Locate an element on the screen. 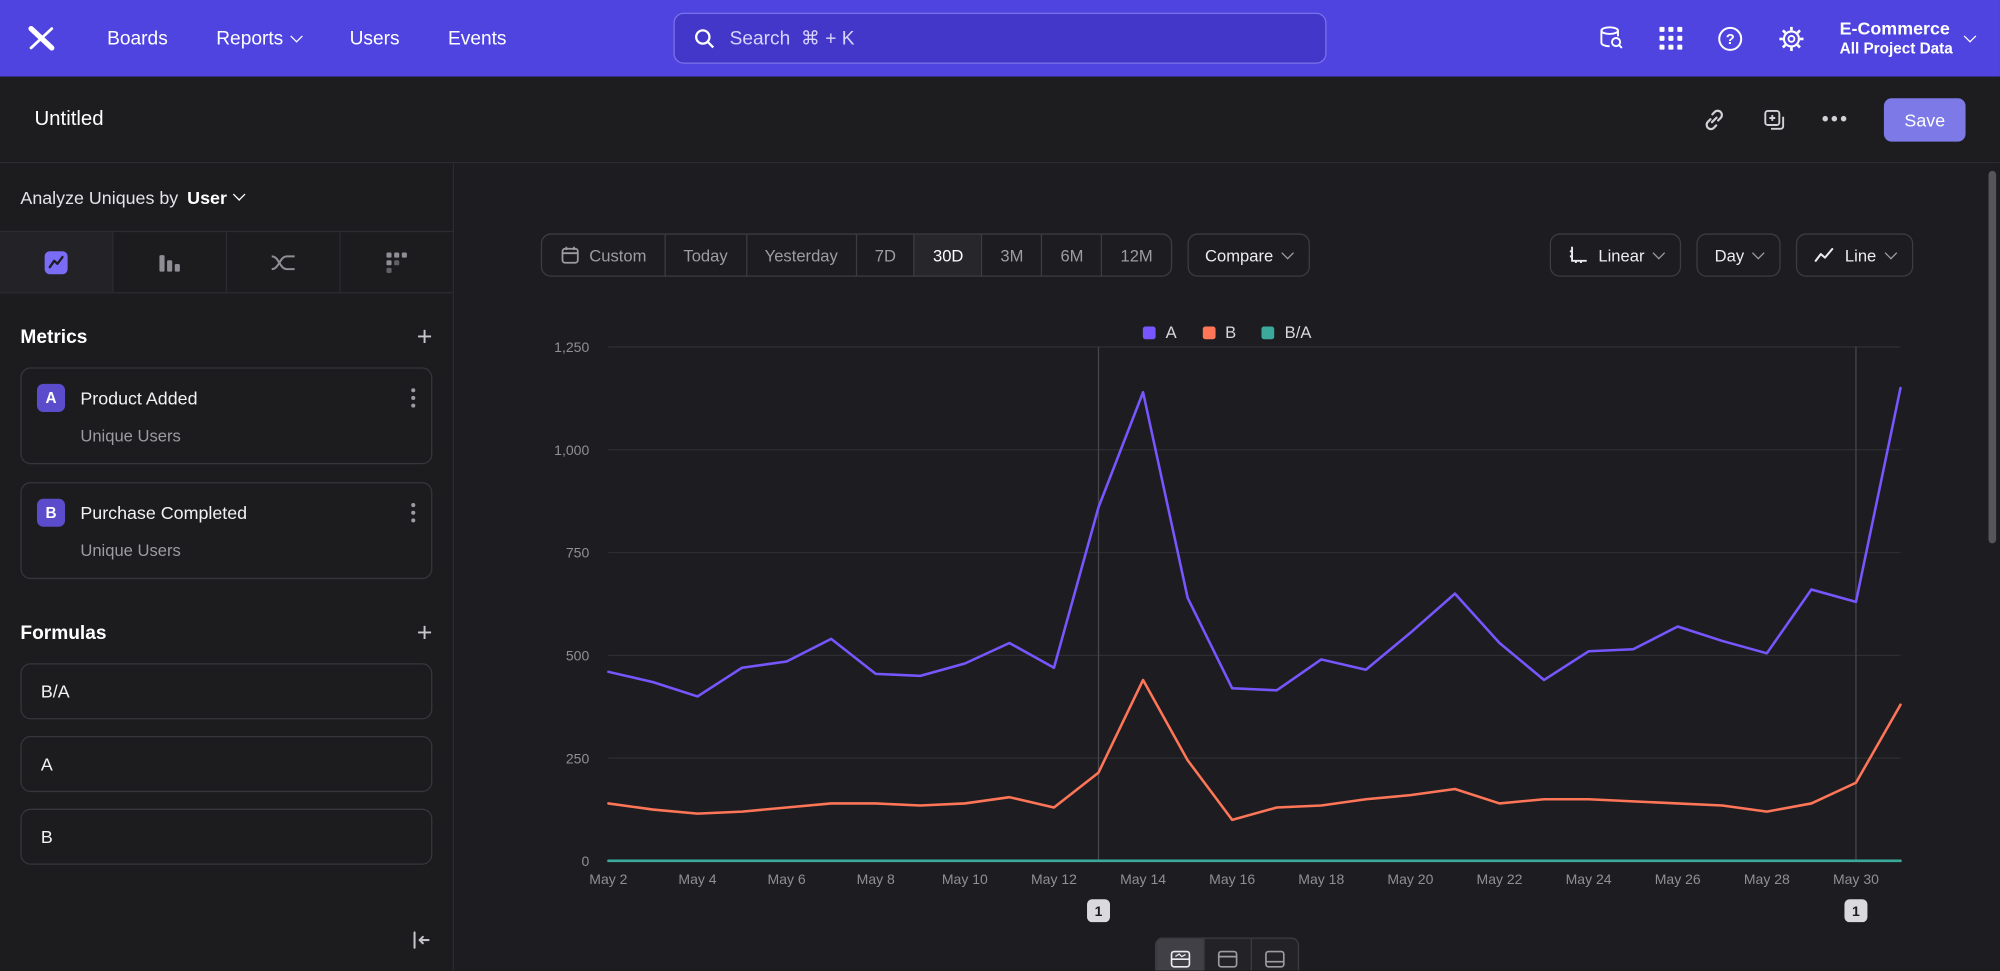 The height and width of the screenshot is (971, 2000). y-tick-label: 750 is located at coordinates (578, 553).